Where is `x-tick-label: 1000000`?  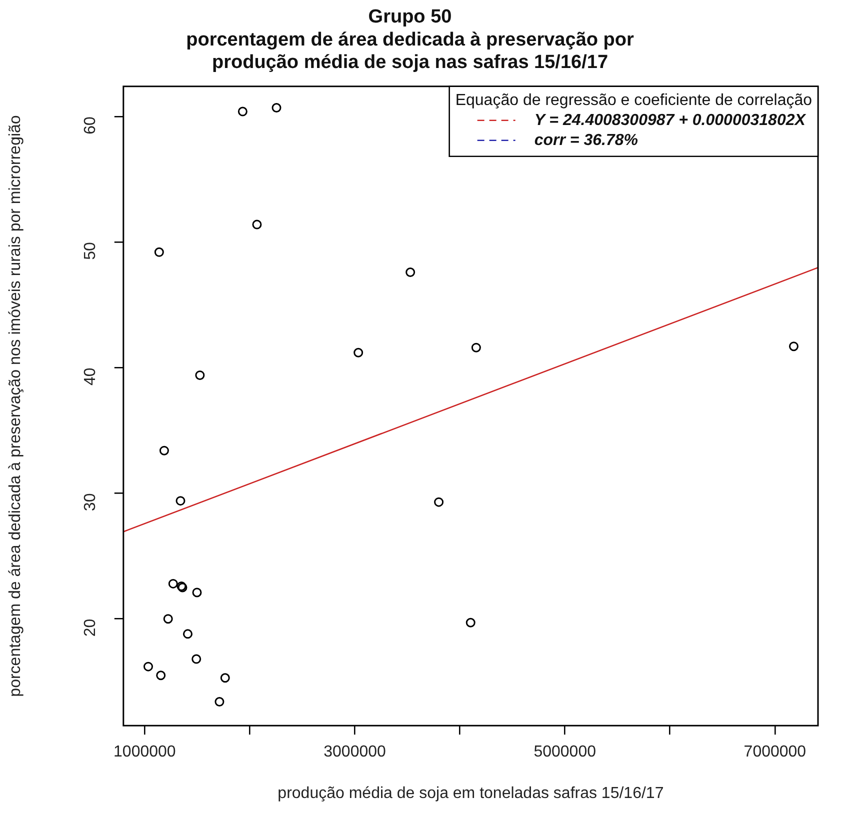
x-tick-label: 1000000 is located at coordinates (145, 752).